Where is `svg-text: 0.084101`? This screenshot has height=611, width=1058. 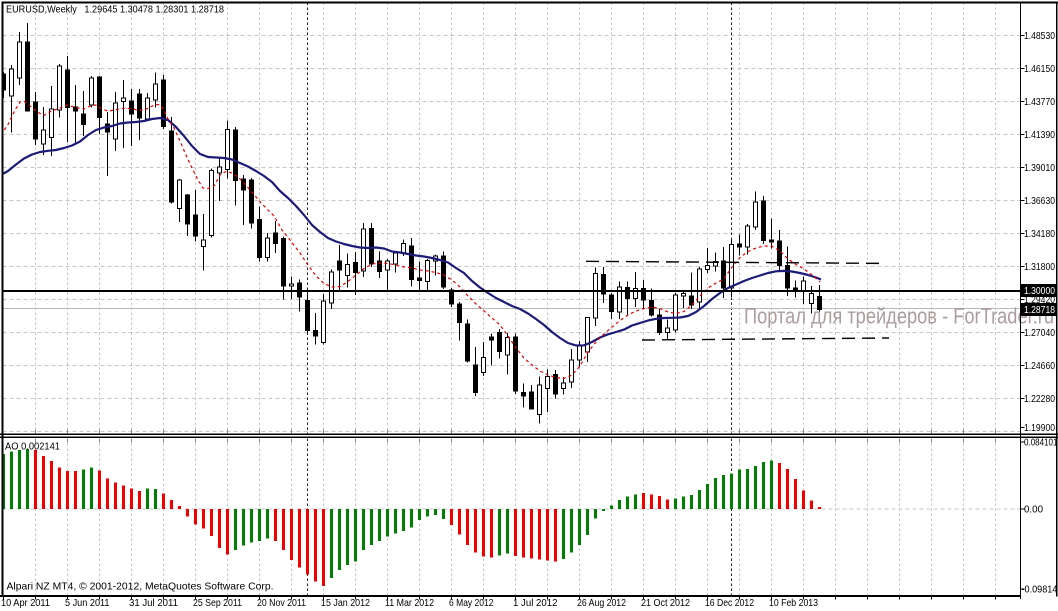 svg-text: 0.084101 is located at coordinates (1041, 443).